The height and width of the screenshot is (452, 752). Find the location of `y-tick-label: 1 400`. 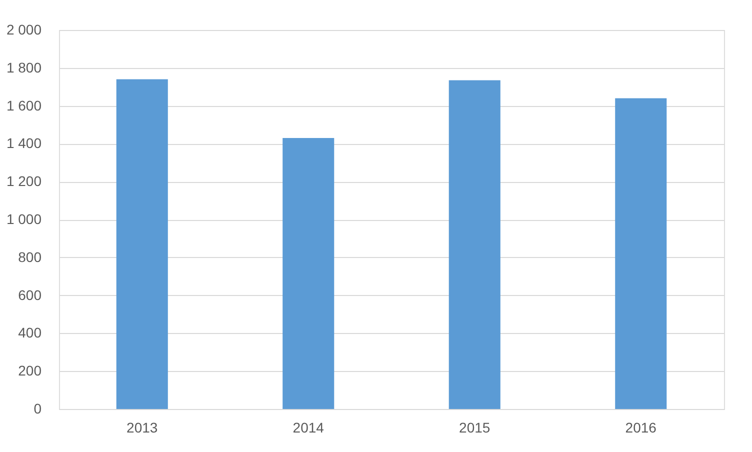

y-tick-label: 1 400 is located at coordinates (24, 143).